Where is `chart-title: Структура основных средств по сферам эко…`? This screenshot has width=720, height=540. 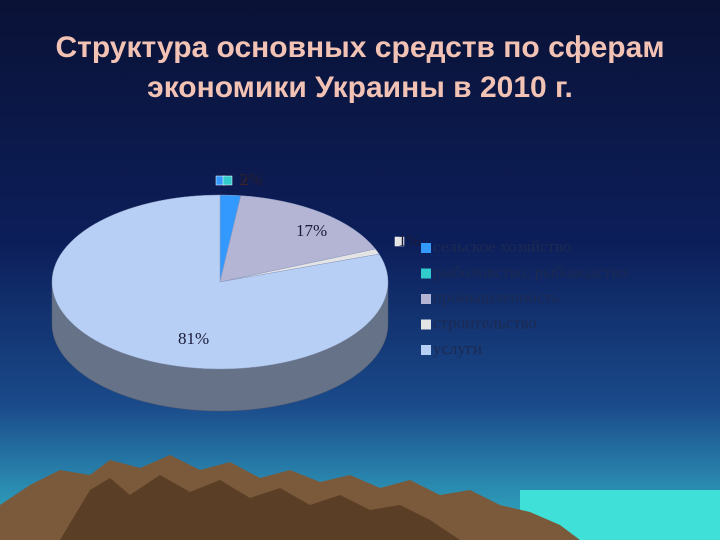 chart-title: Структура основных средств по сферам эко… is located at coordinates (360, 67).